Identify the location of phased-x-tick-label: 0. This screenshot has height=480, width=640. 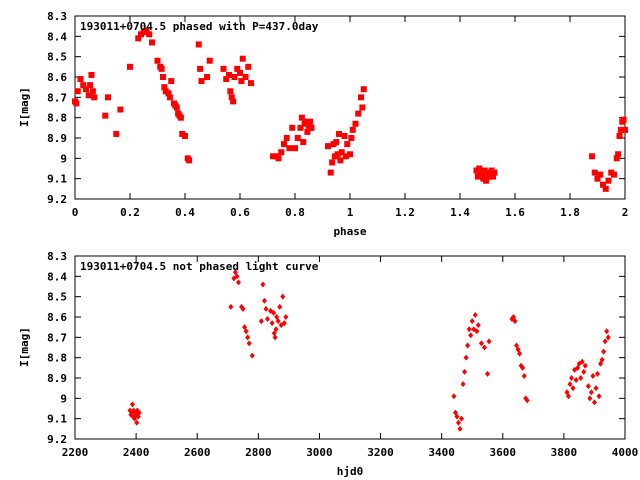
(75, 212).